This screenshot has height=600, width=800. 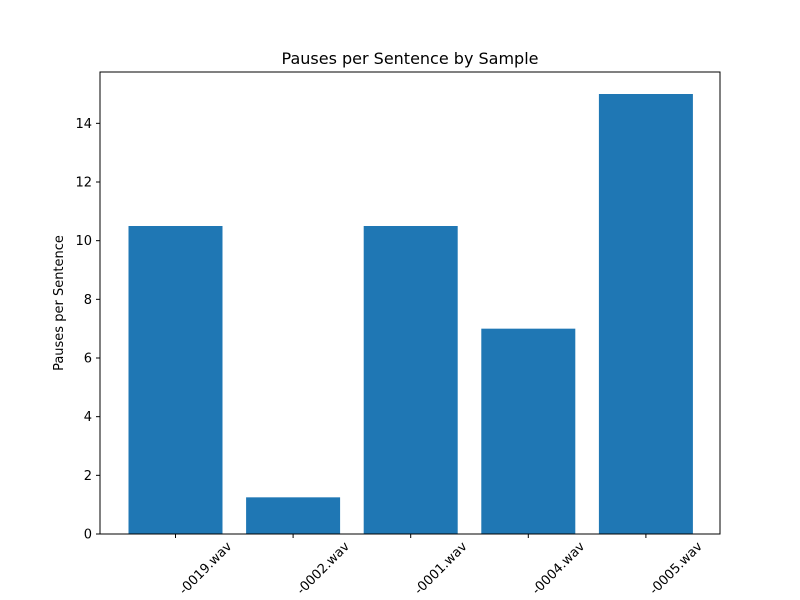 I want to click on x-tick-label-1: -0019.wav, so click(x=205, y=568).